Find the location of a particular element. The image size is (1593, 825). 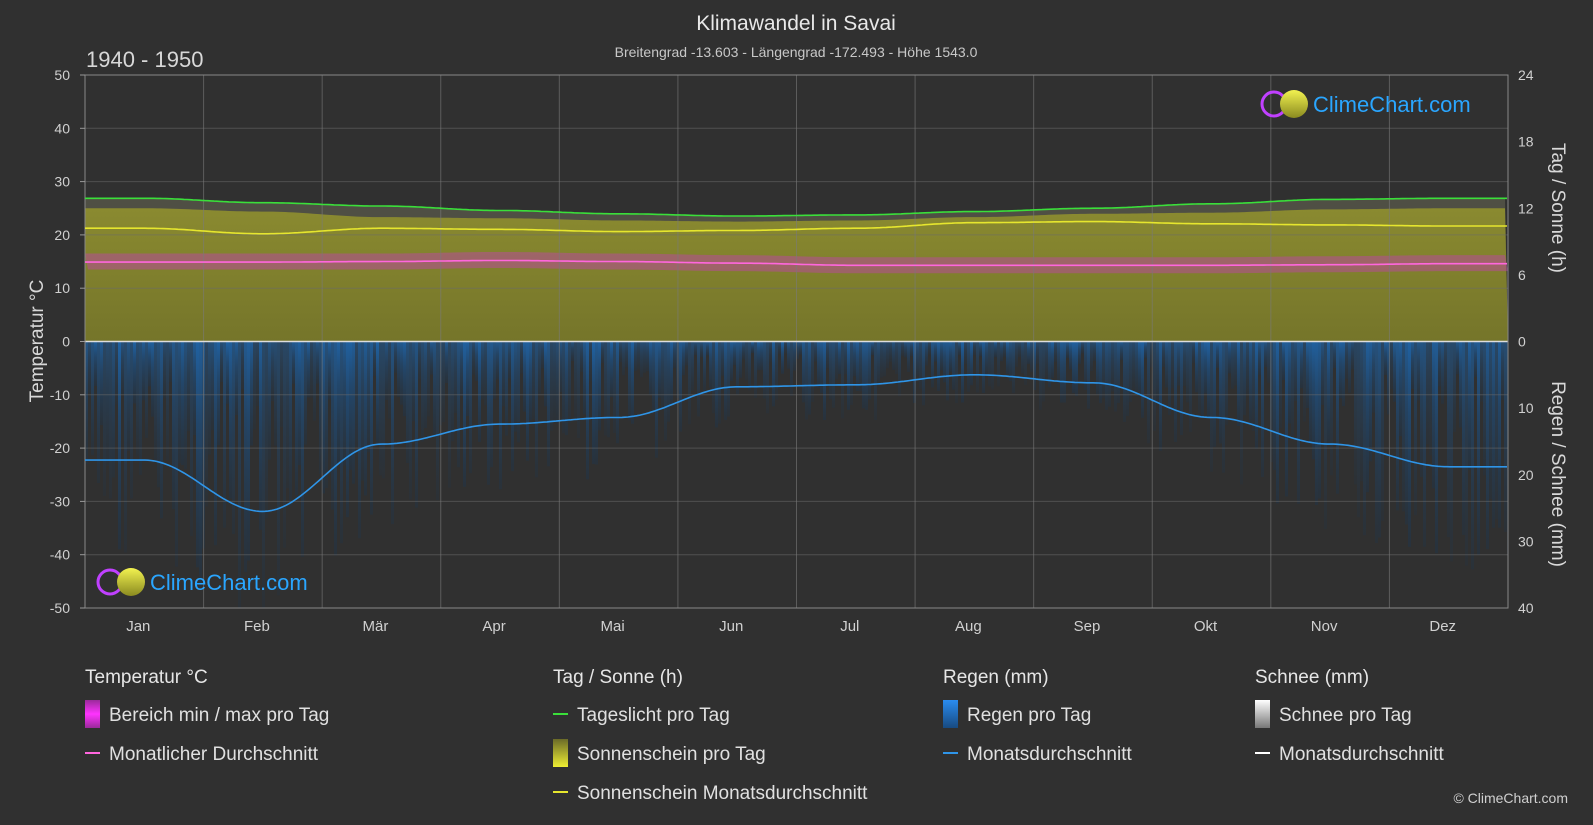

right-tick-label-hours: 6 is located at coordinates (1522, 275).